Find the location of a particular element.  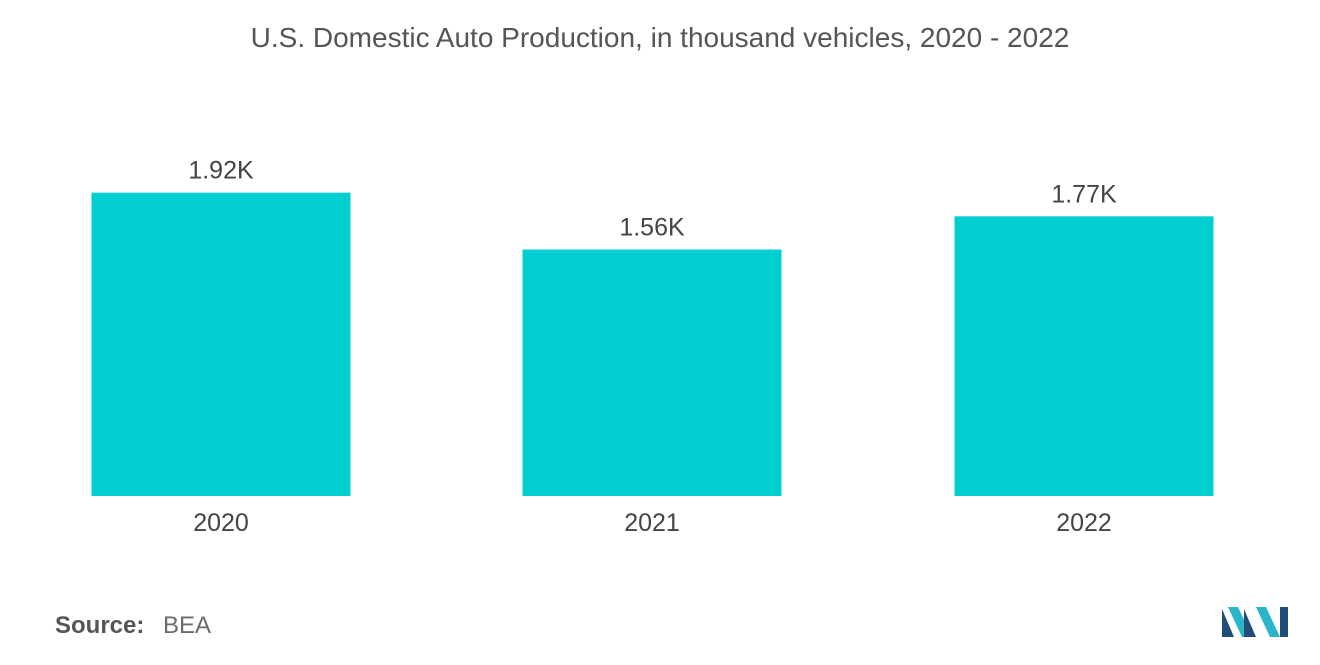

data-label-2021: 1.56K is located at coordinates (652, 228).